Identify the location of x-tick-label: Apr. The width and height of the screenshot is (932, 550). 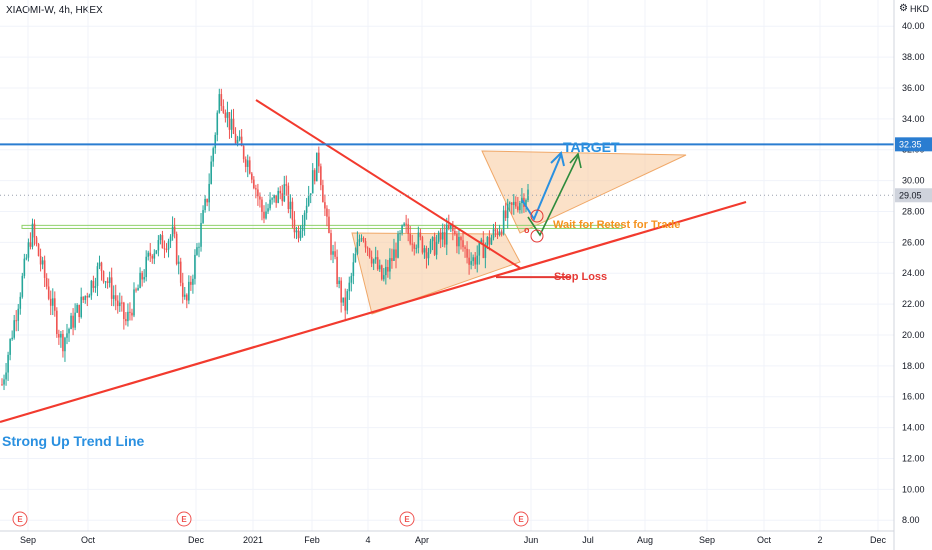
(422, 540).